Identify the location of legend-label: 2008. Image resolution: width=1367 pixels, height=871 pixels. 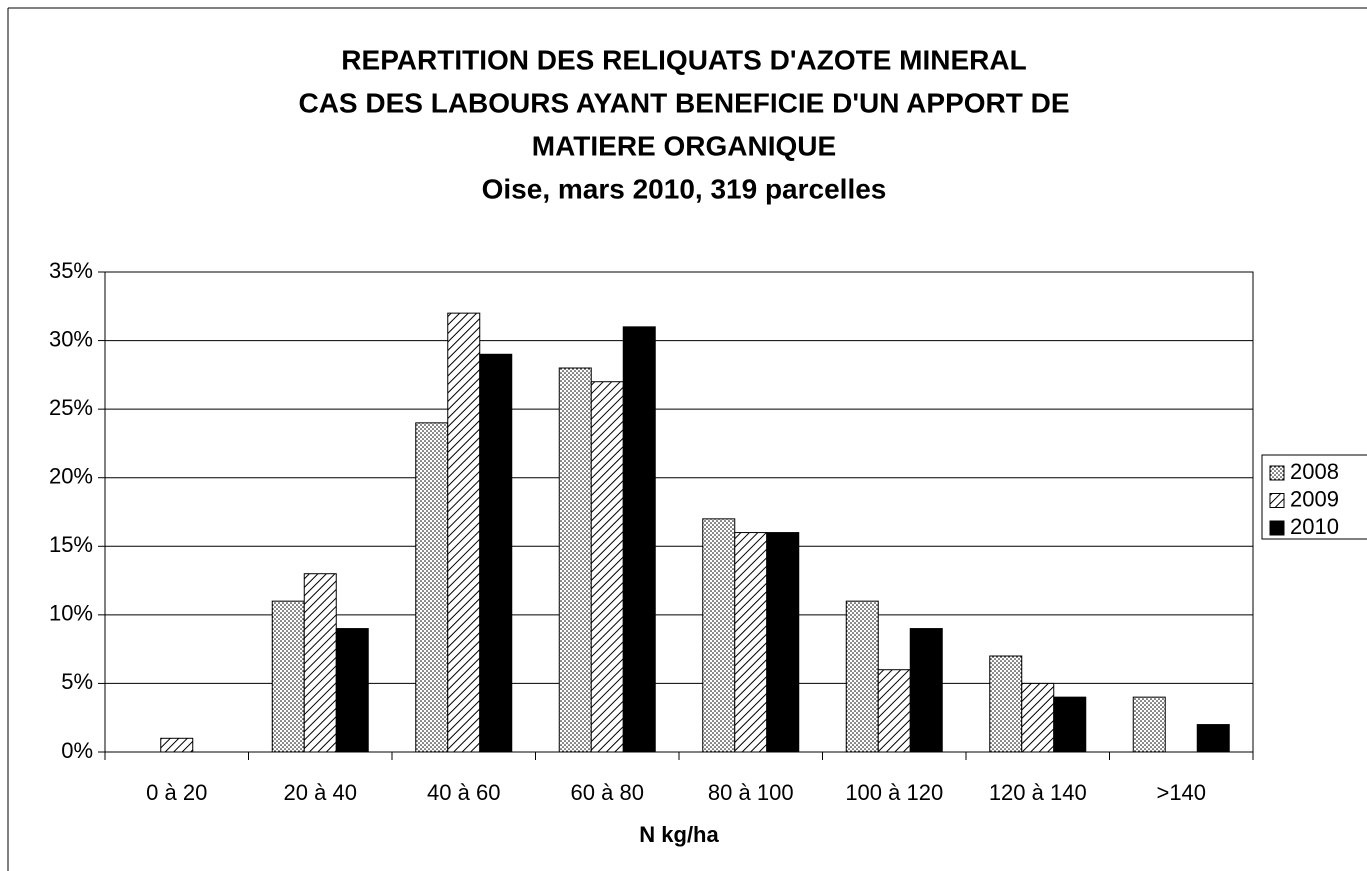
(1314, 471).